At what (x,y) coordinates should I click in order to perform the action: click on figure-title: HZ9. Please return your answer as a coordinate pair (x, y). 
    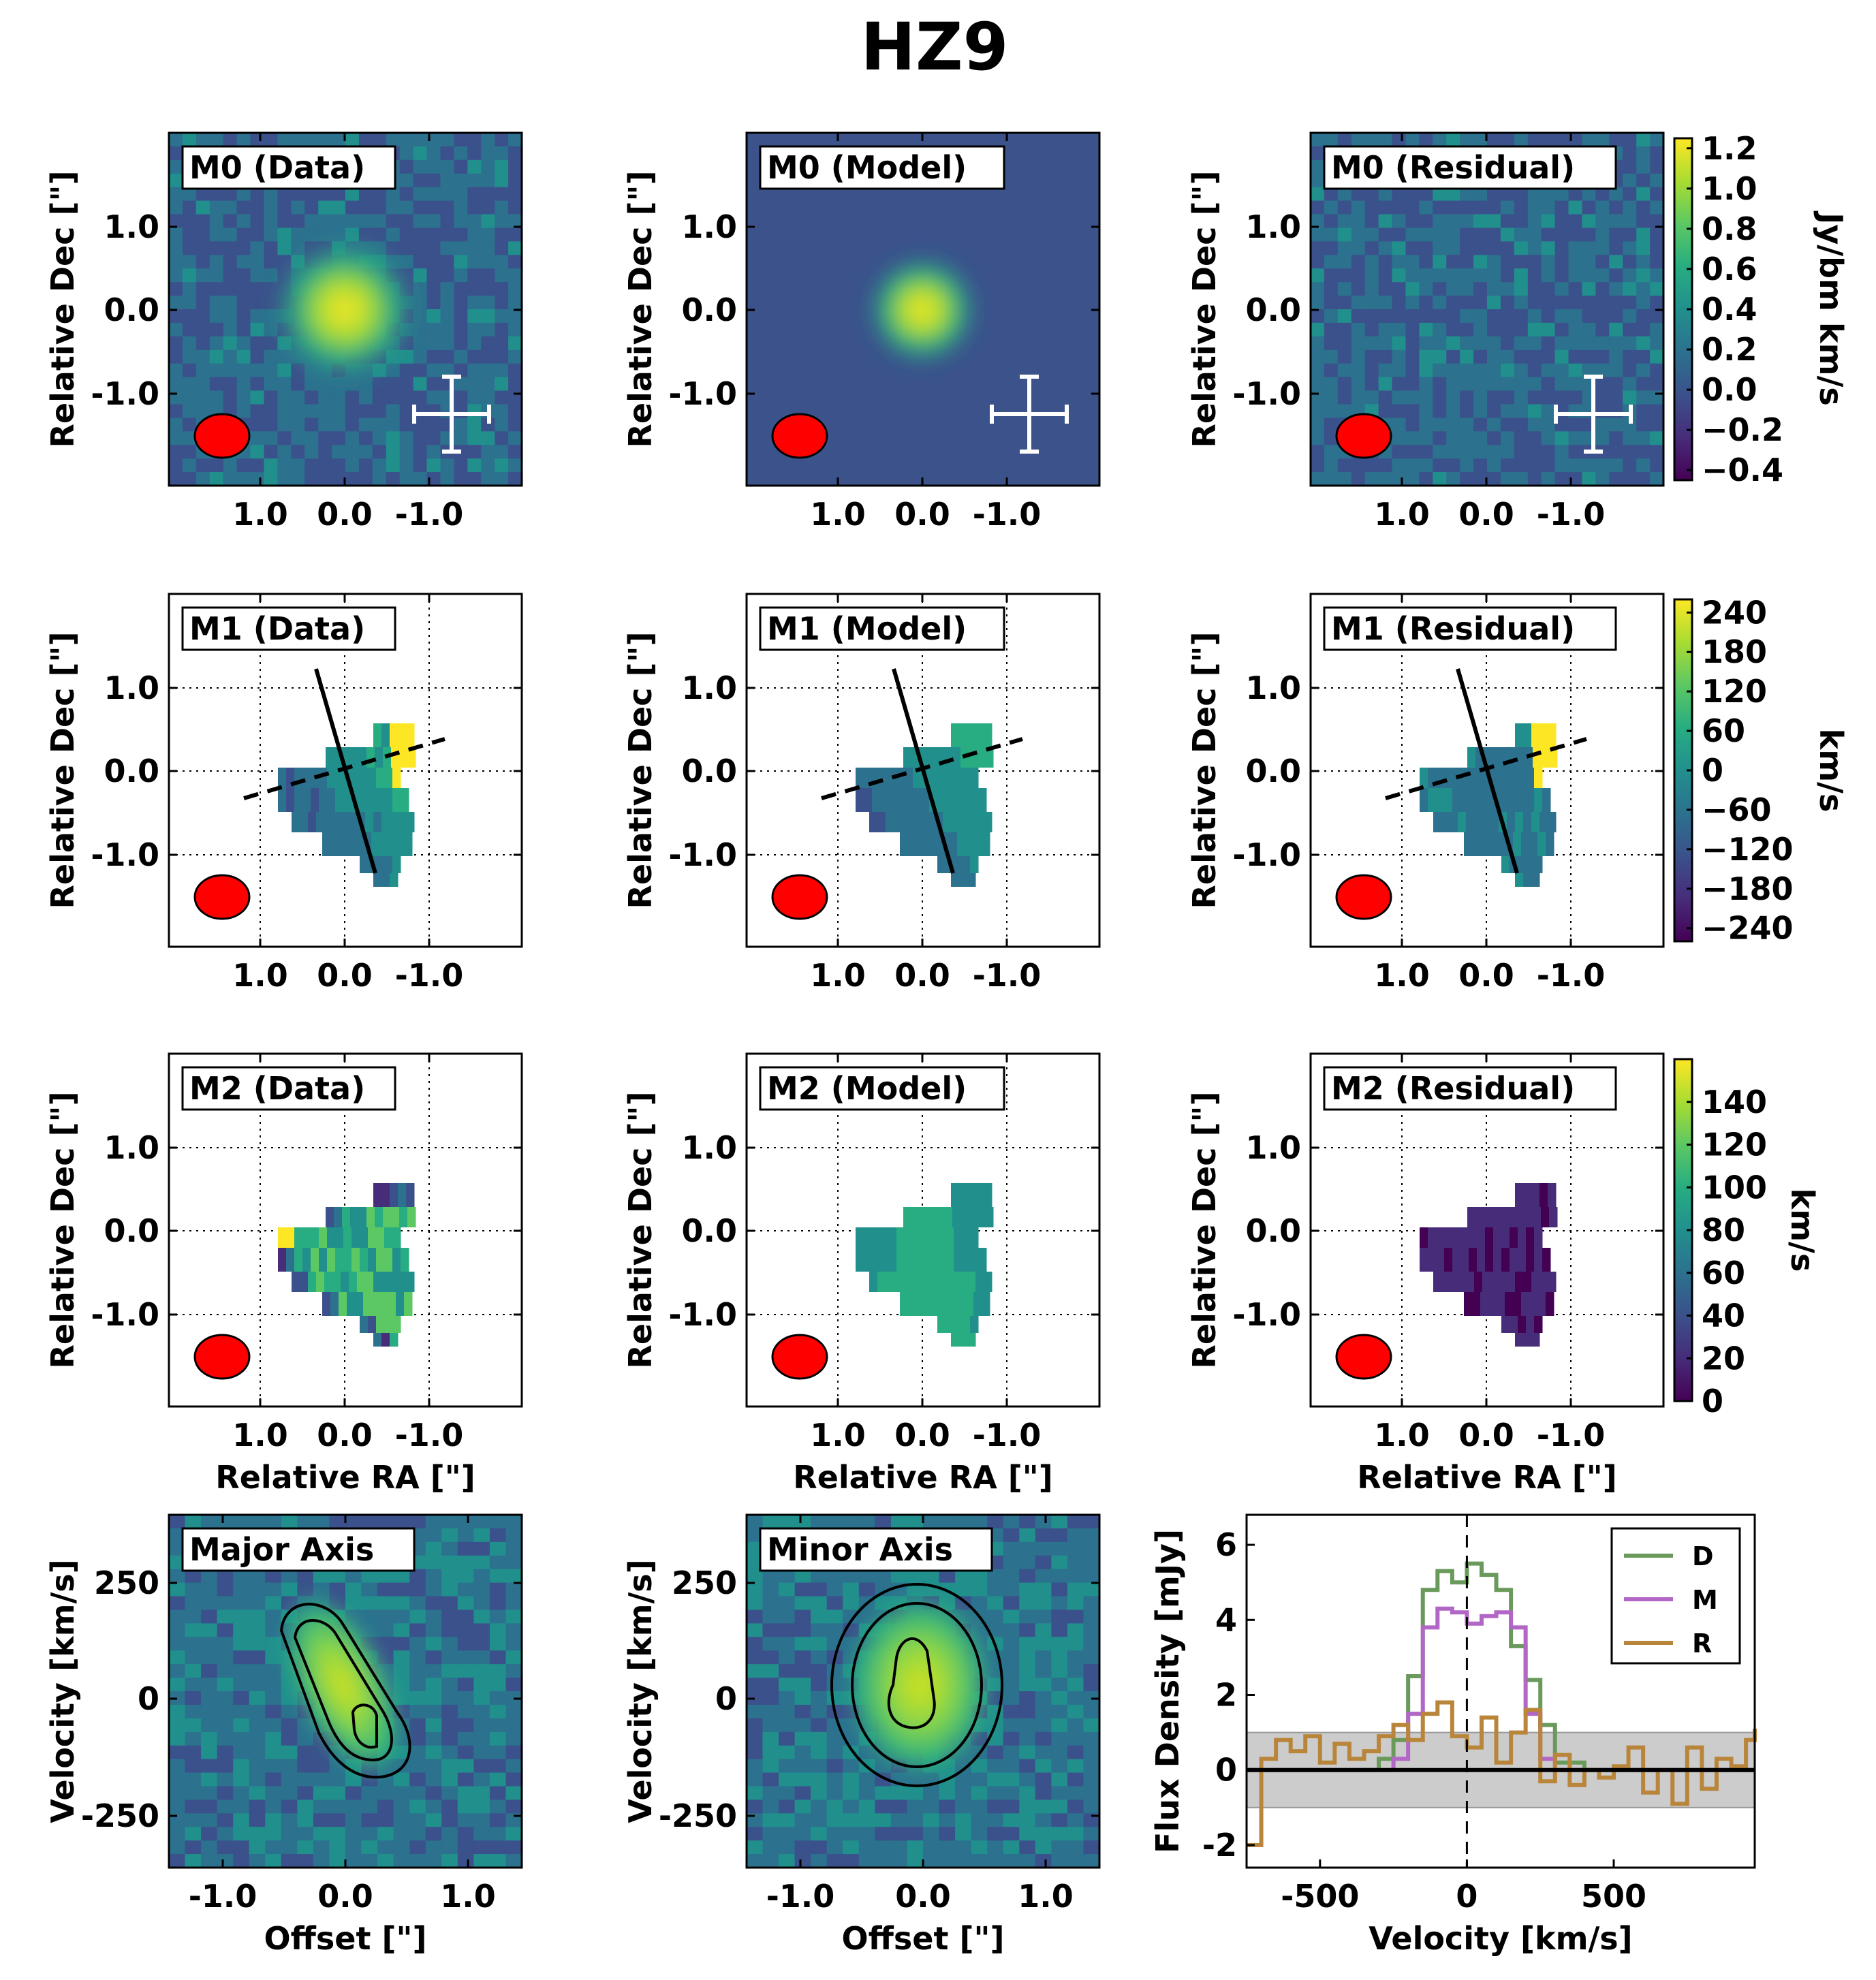
    Looking at the image, I should click on (935, 47).